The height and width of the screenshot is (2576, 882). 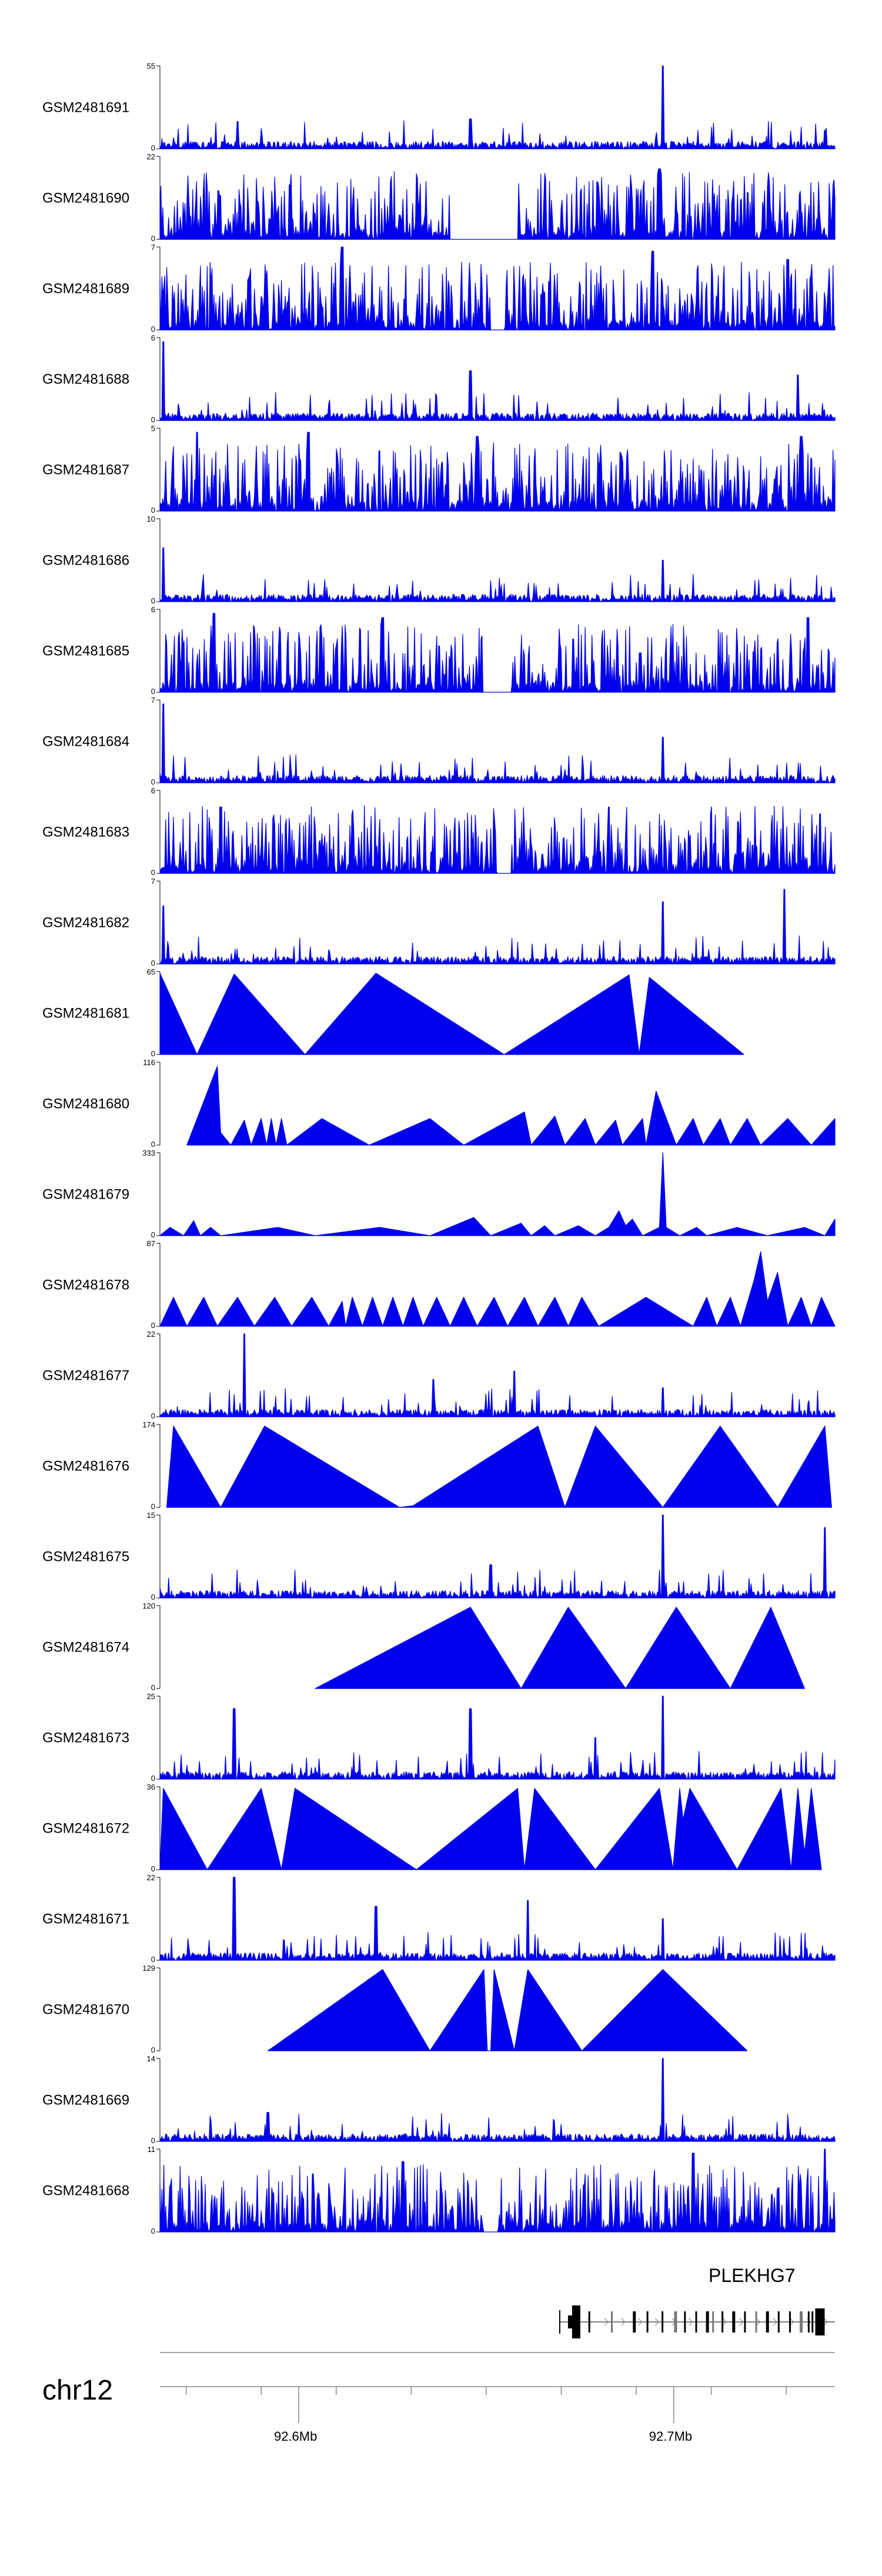 I want to click on track-label: GSM2481691, so click(x=85, y=108).